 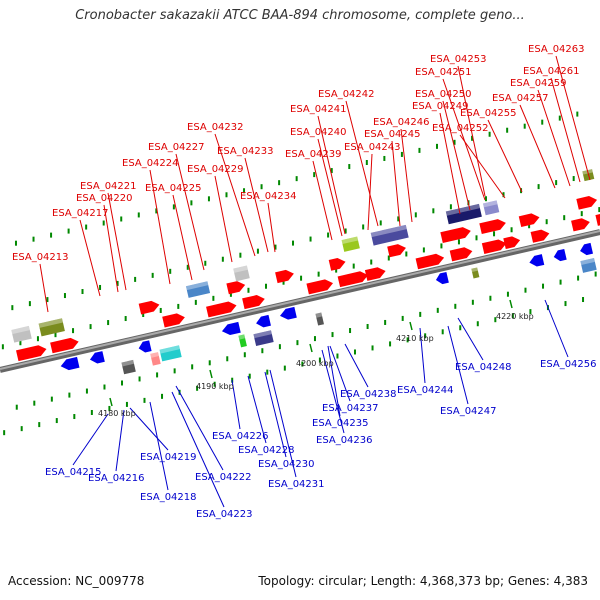 I want to click on plus-gene-label: ESA_04243, so click(x=372, y=147).